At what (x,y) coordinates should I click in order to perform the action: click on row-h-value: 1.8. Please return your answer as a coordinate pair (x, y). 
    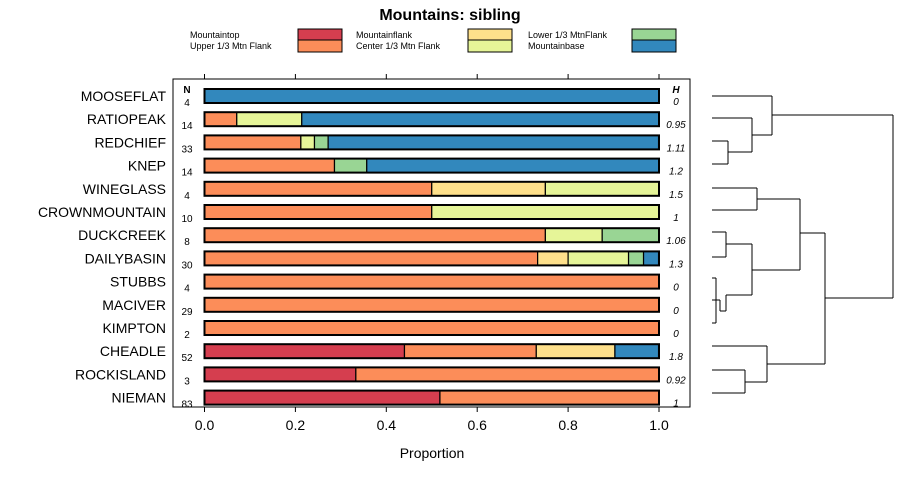
    Looking at the image, I should click on (676, 357).